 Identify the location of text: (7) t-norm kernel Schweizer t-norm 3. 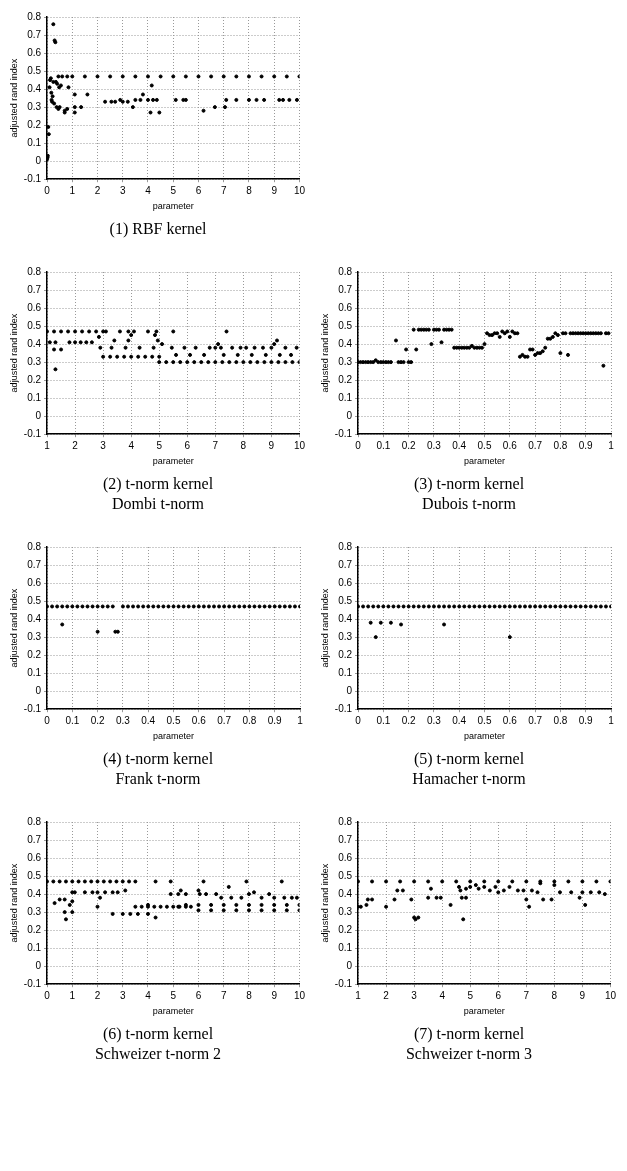
(469, 1044).